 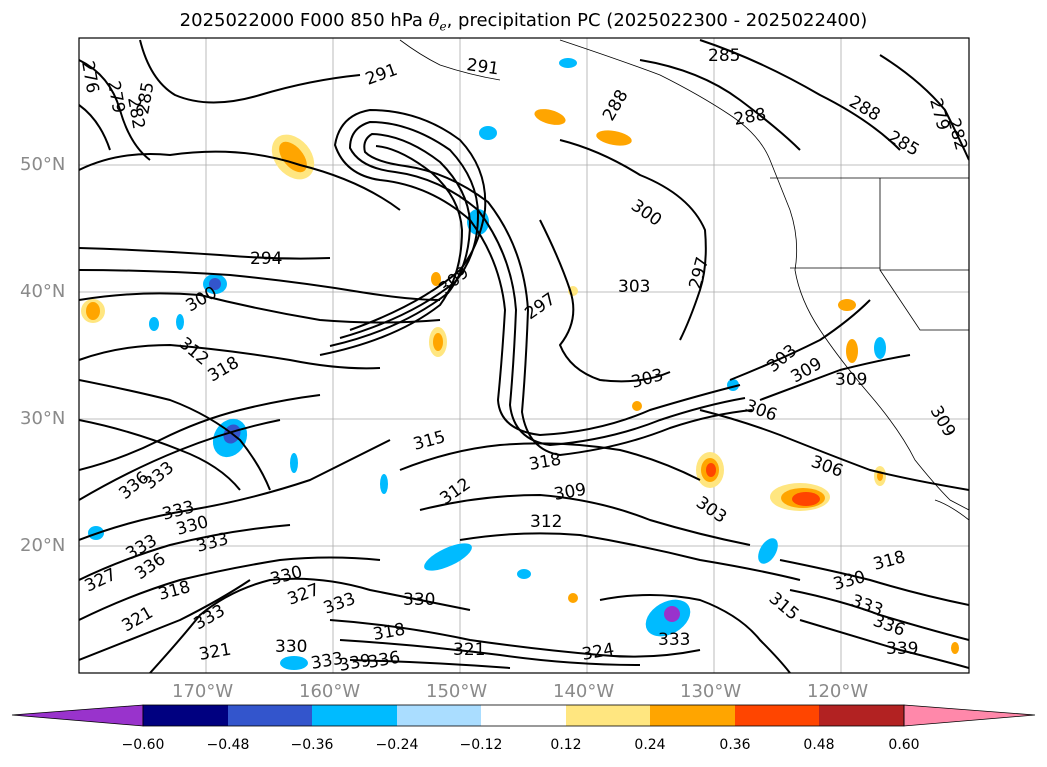 I want to click on colorbar-tick: −0.24, so click(x=397, y=745).